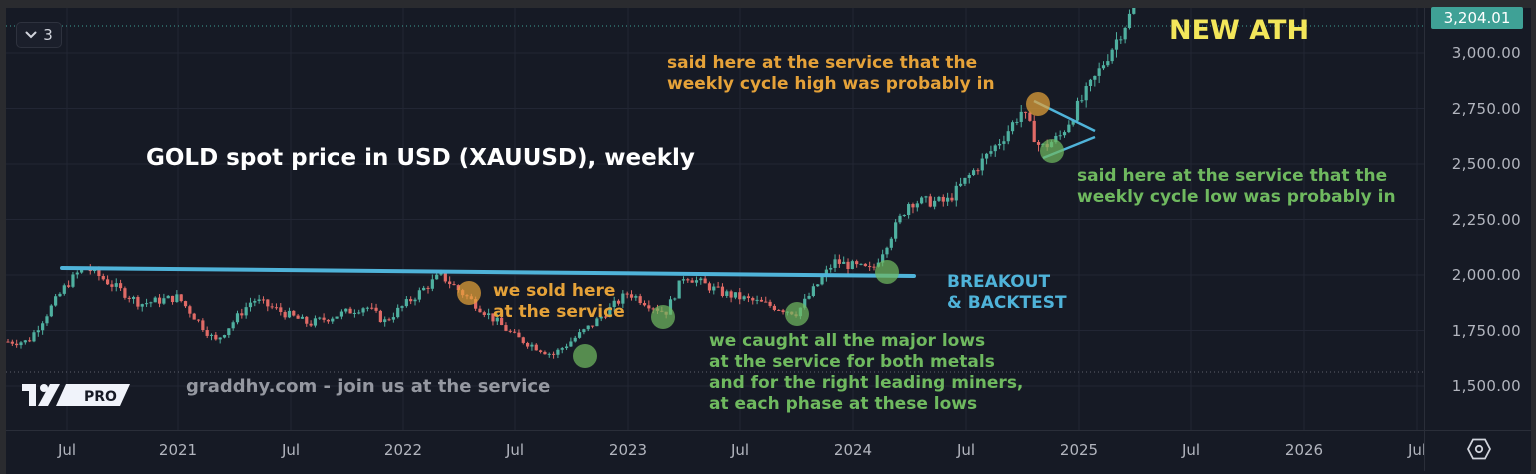 The image size is (1536, 474). I want to click on time-tick: 2022, so click(403, 450).